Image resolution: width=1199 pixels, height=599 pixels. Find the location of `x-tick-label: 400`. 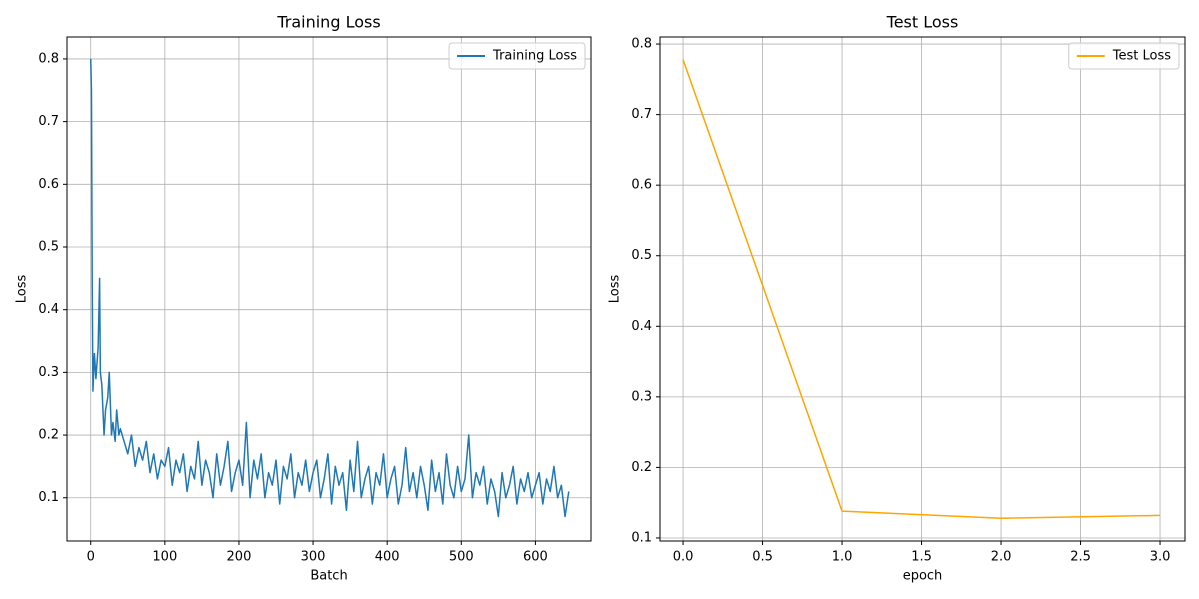

x-tick-label: 400 is located at coordinates (387, 557).